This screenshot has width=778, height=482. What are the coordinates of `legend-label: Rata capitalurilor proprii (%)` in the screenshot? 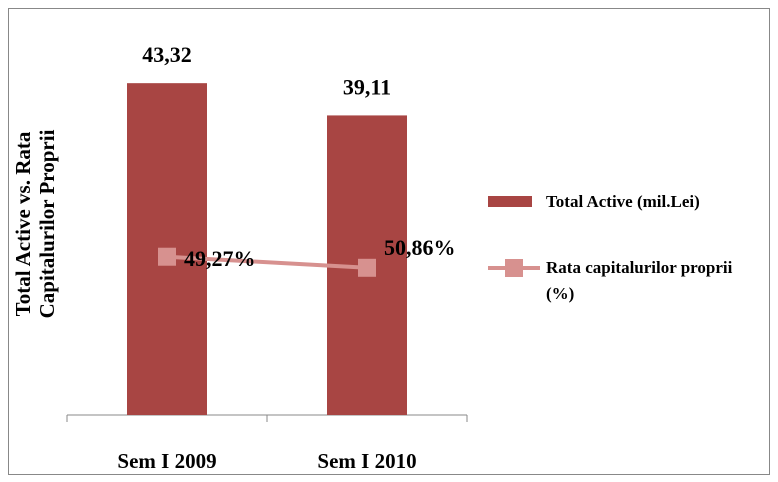 It's located at (639, 280).